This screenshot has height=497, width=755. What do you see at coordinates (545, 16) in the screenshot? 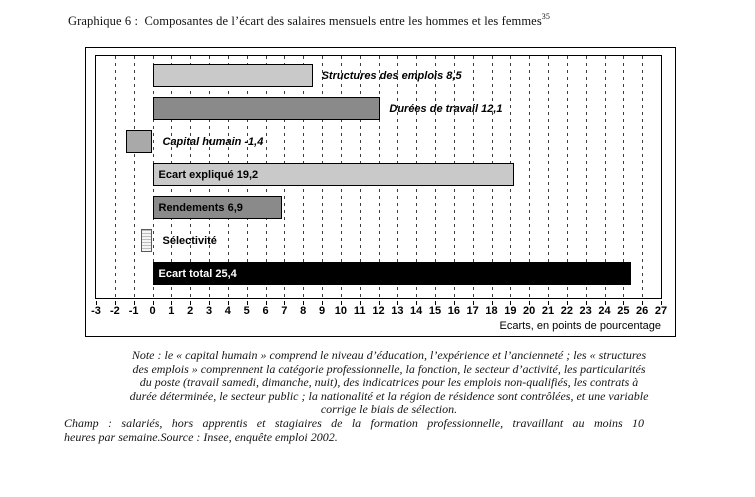
I see `footnote-marker: 35` at bounding box center [545, 16].